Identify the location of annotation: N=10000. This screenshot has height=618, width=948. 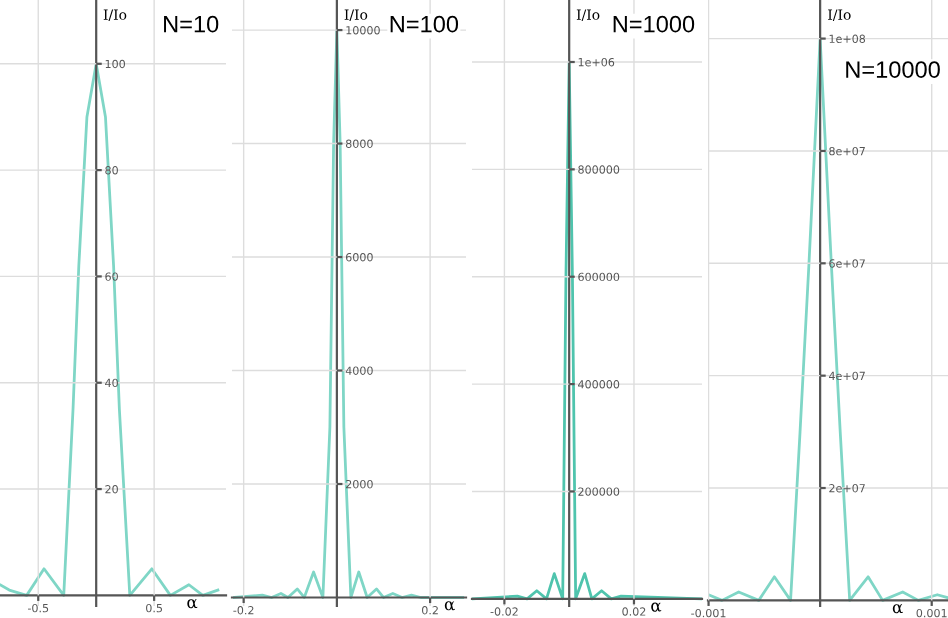
(893, 69).